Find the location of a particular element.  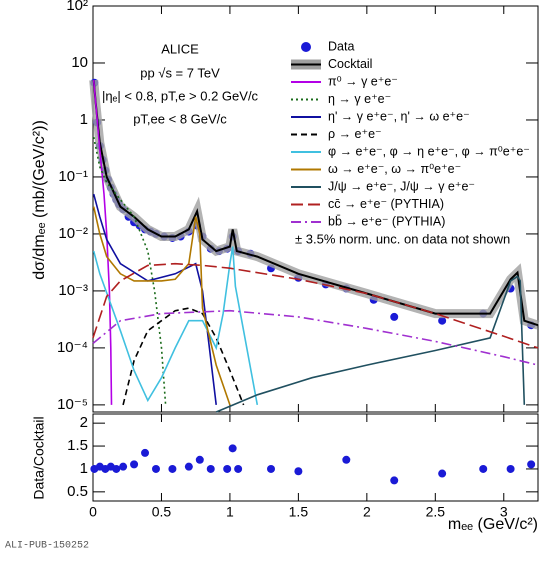

legend-label: π⁰ → γ e⁺e⁻ is located at coordinates (363, 81).